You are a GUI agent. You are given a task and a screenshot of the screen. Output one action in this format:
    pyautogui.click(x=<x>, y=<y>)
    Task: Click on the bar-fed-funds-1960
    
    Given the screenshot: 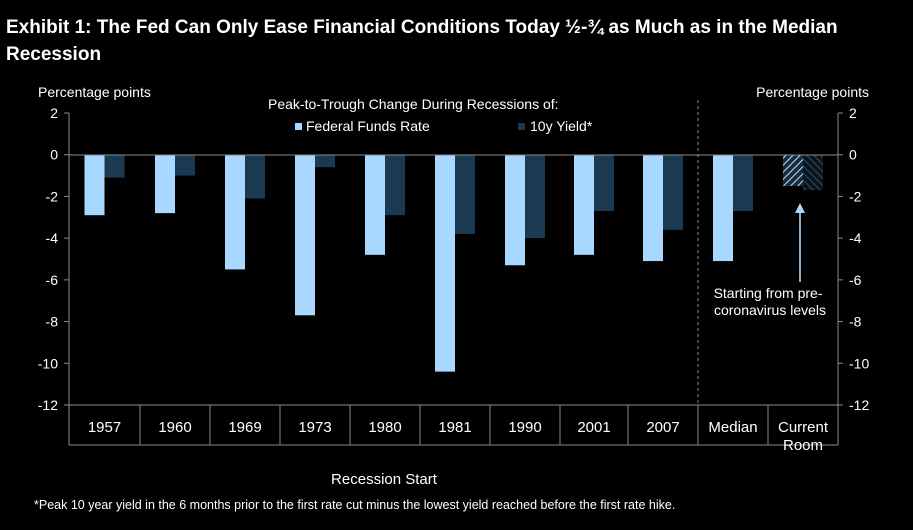 What is the action you would take?
    pyautogui.click(x=165, y=184)
    